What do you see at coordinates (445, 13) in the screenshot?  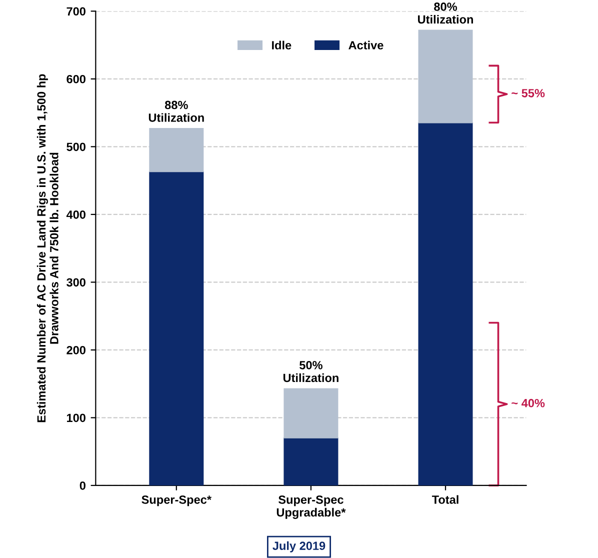 I see `annotation: 80% Utilization` at bounding box center [445, 13].